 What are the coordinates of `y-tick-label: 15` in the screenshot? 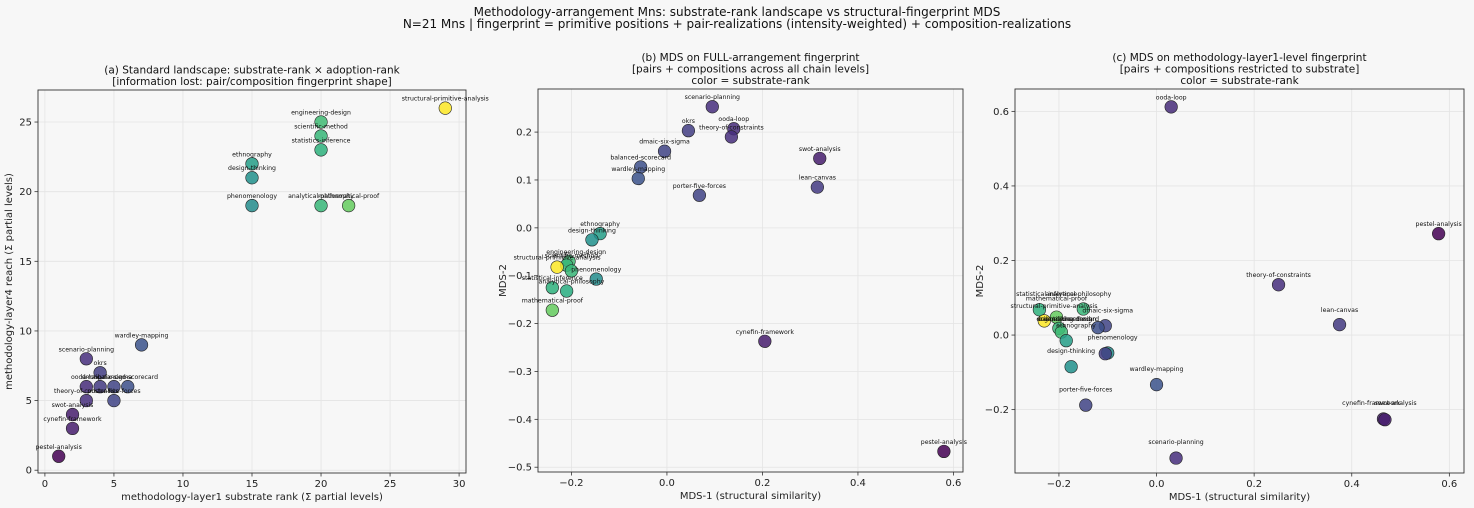 It's located at (25, 262).